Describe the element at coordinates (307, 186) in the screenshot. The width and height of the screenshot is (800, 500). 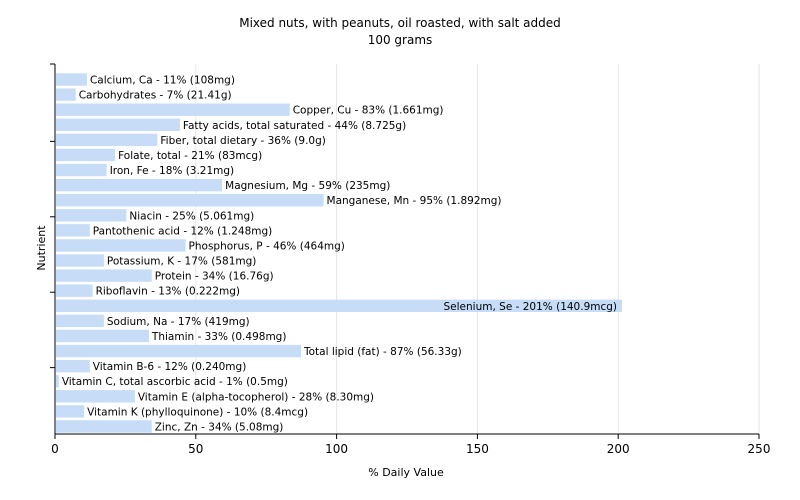
I see `bar-label: Magnesium, Mg - 59% (235mg)` at that location.